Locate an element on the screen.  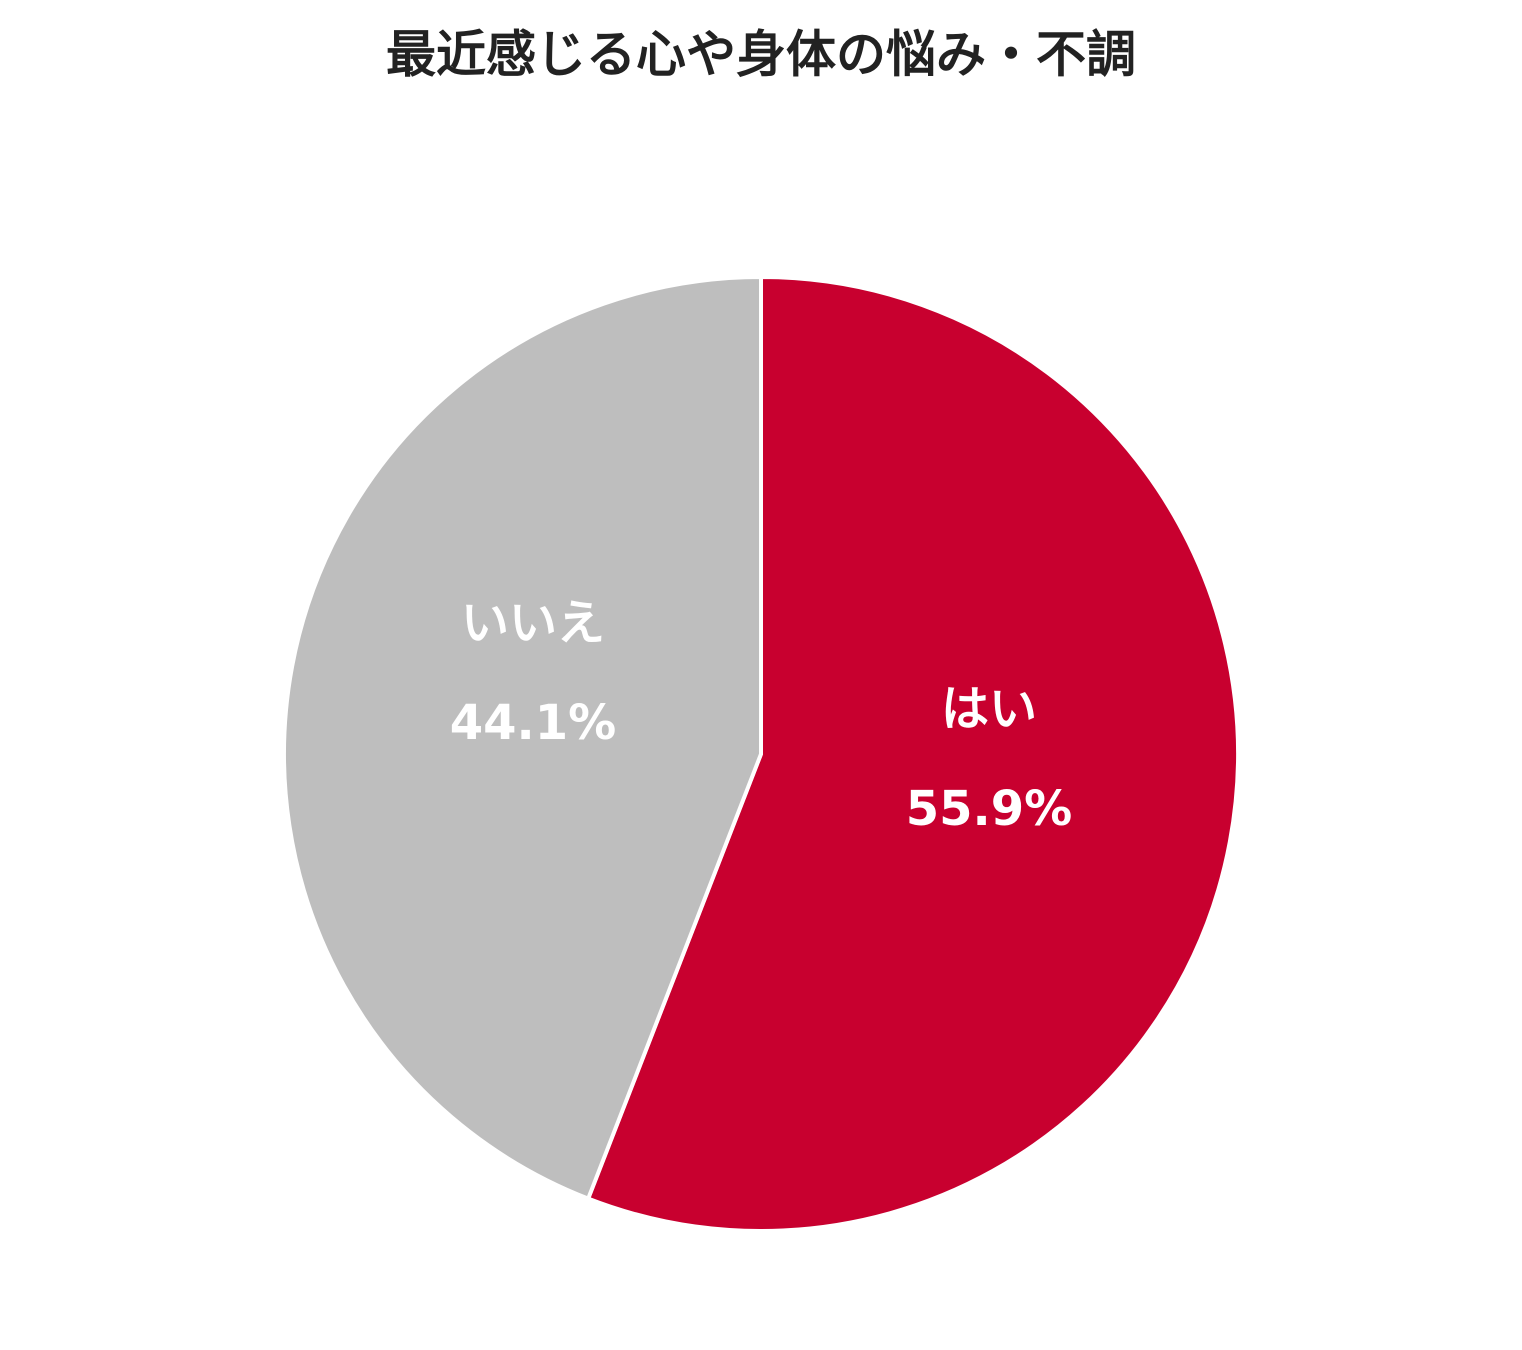
chart-title: 最近感じる心や身体の悩み・不調 is located at coordinates (761, 55).